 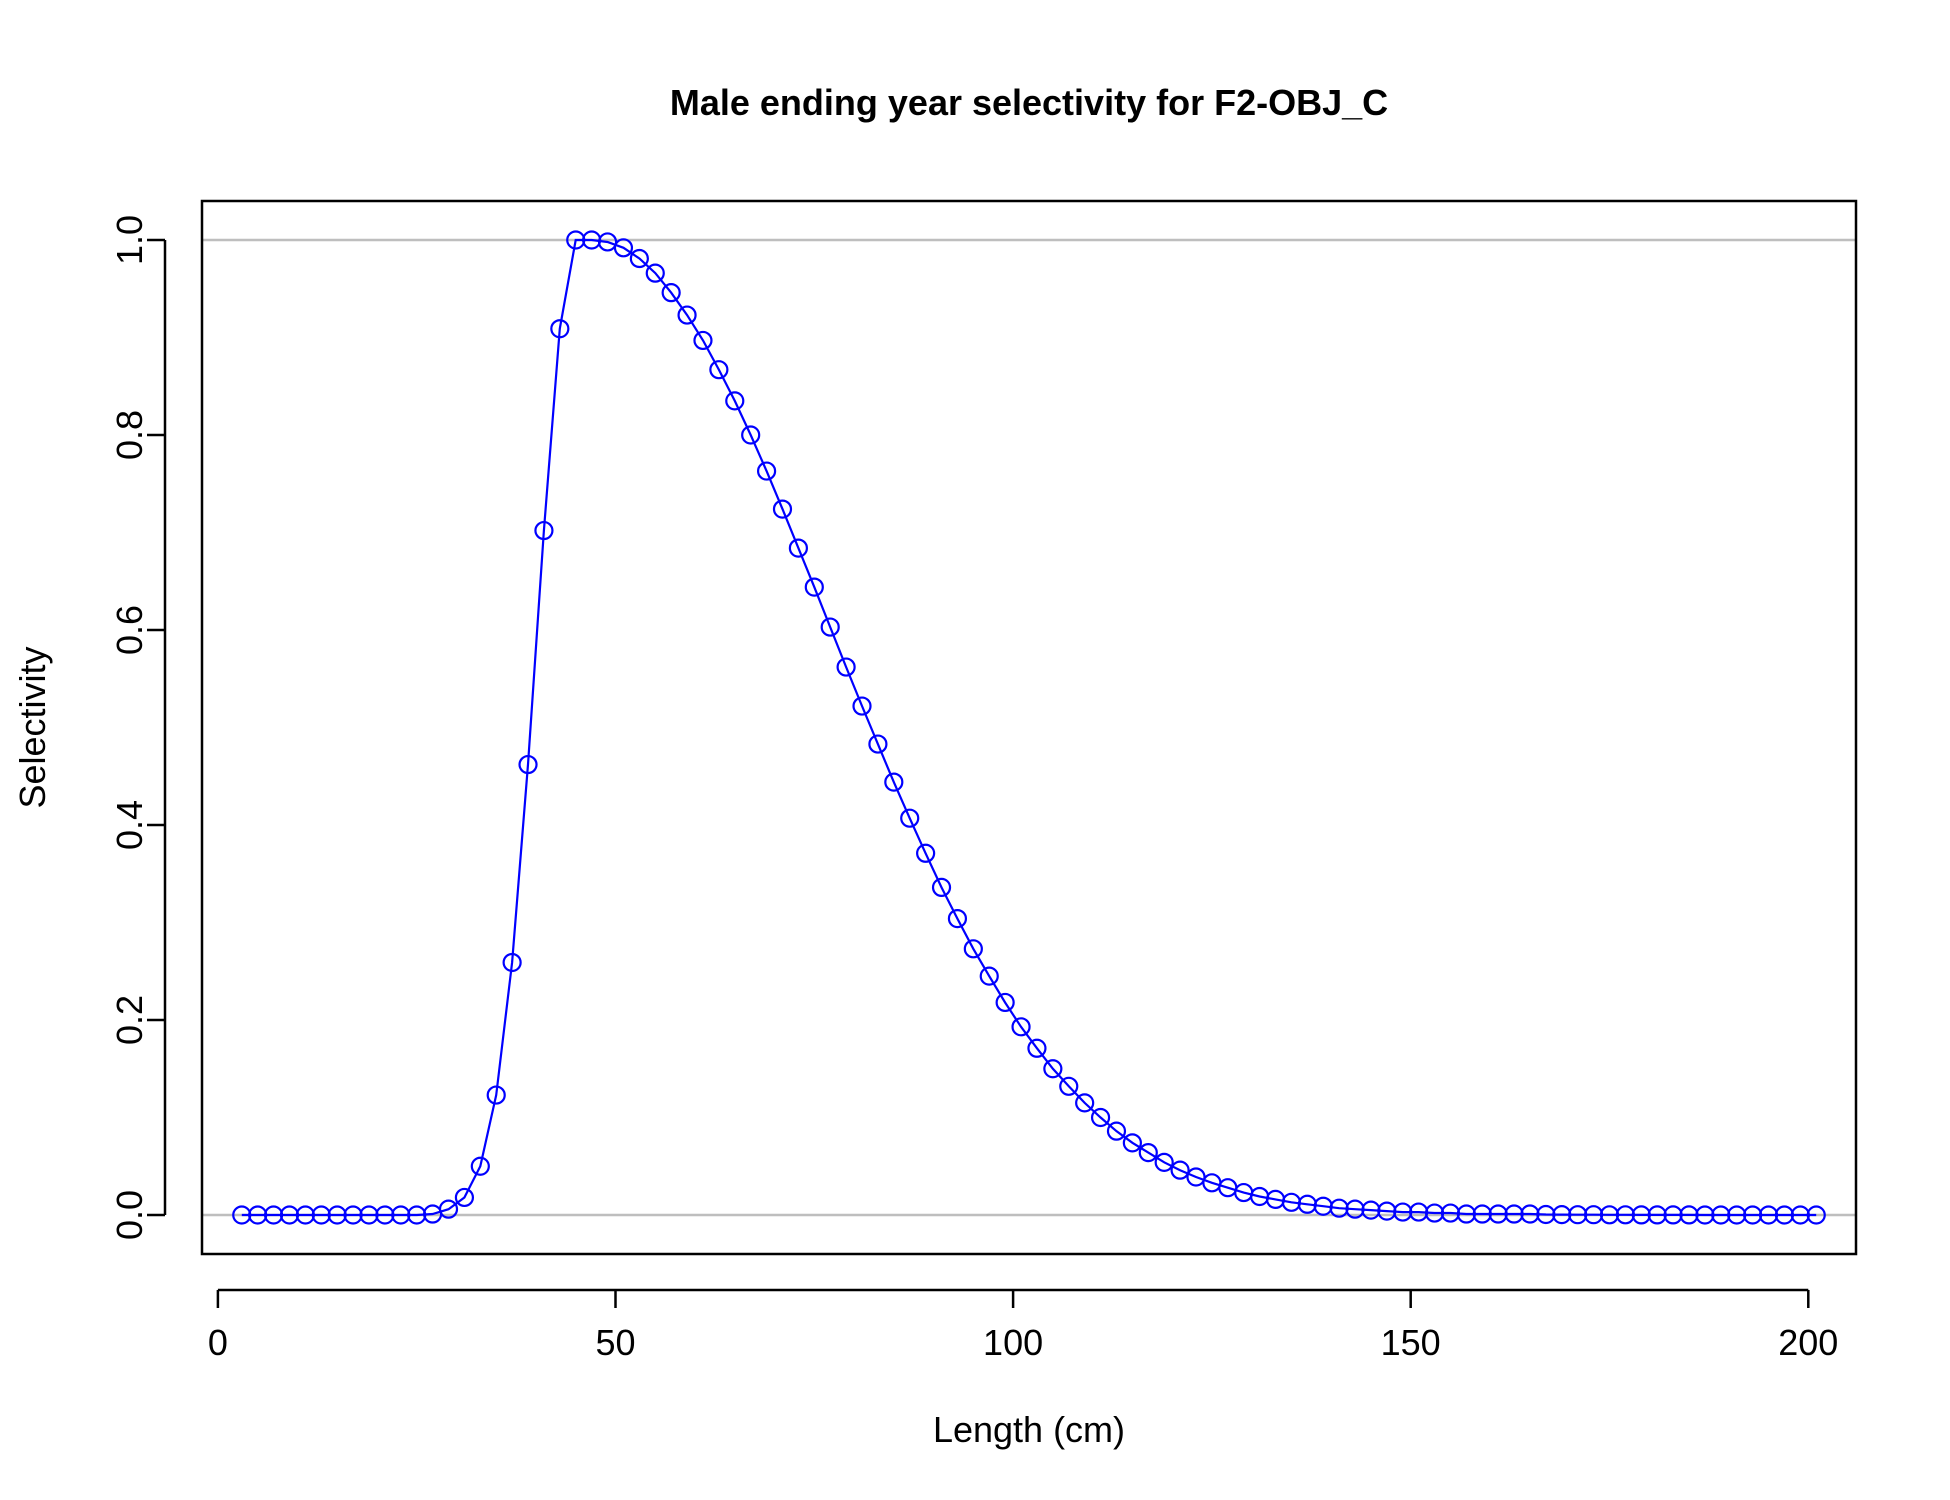 I want to click on y-tick-label-5: 1.0, so click(x=129, y=240).